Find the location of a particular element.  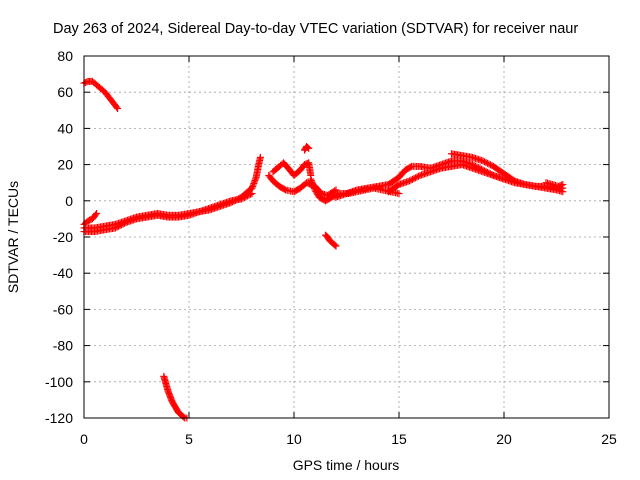

series-arc-late-d is located at coordinates (553, 184).